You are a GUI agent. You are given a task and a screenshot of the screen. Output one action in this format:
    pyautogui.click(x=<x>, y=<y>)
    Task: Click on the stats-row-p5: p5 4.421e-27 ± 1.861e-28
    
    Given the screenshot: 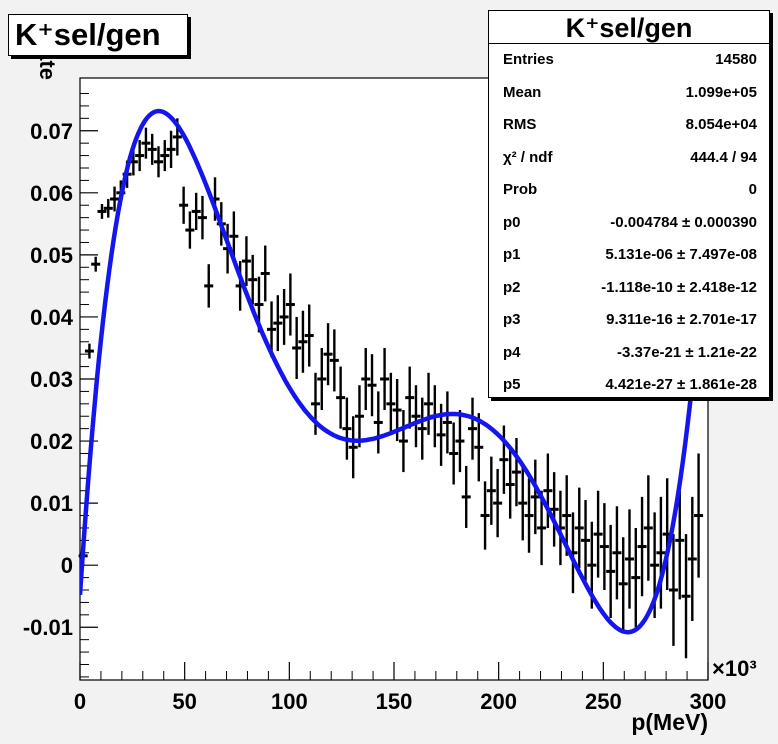 What is the action you would take?
    pyautogui.click(x=629, y=385)
    